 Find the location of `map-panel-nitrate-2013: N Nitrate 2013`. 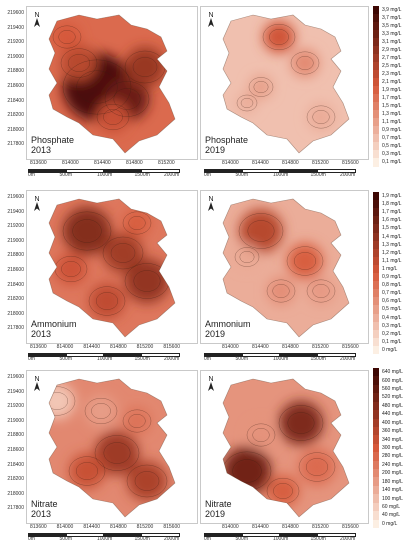

map-panel-nitrate-2013: N Nitrate 2013 is located at coordinates (112, 447).